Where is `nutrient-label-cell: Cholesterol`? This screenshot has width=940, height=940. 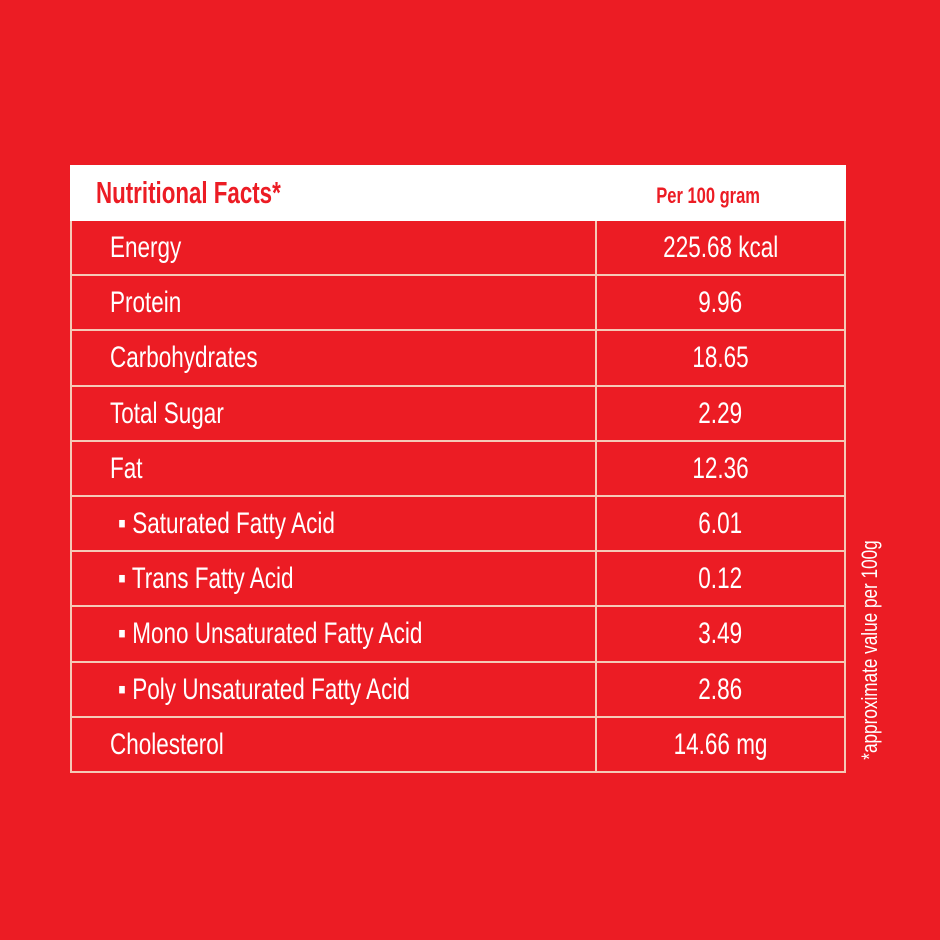
nutrient-label-cell: Cholesterol is located at coordinates (334, 744).